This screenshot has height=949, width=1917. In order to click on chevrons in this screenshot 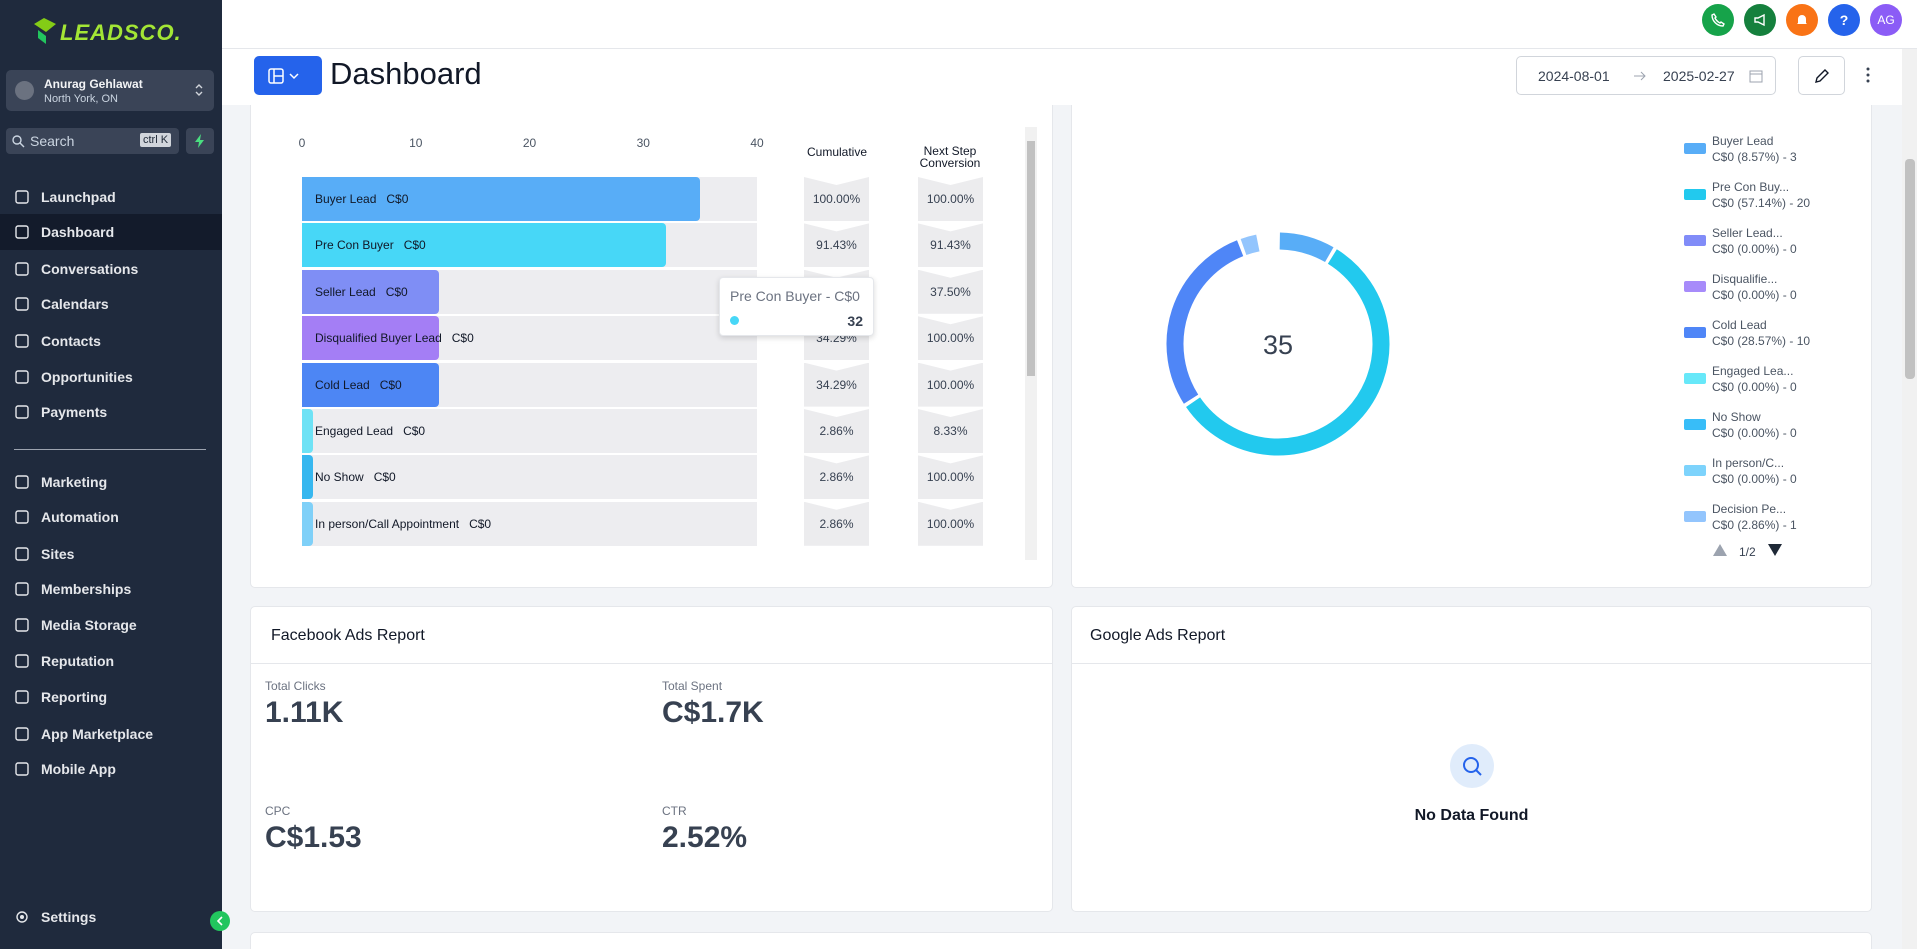, I will do `click(199, 90)`.